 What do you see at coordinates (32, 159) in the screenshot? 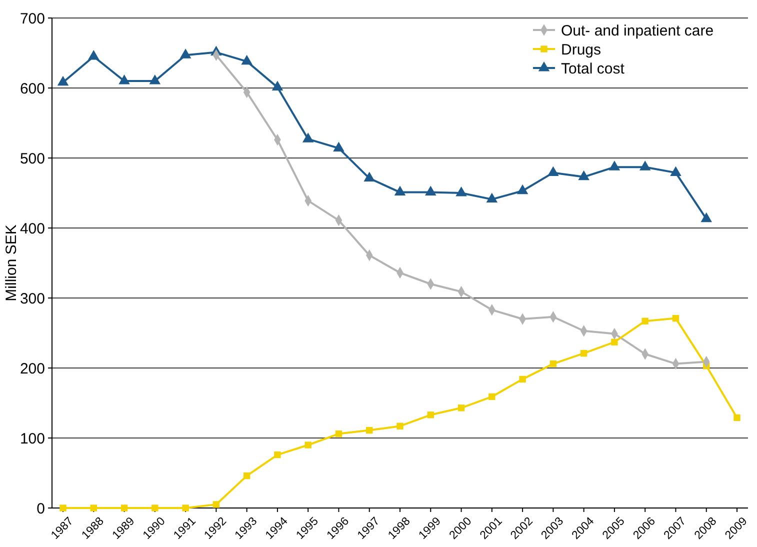
I see `y-tick-label: 500` at bounding box center [32, 159].